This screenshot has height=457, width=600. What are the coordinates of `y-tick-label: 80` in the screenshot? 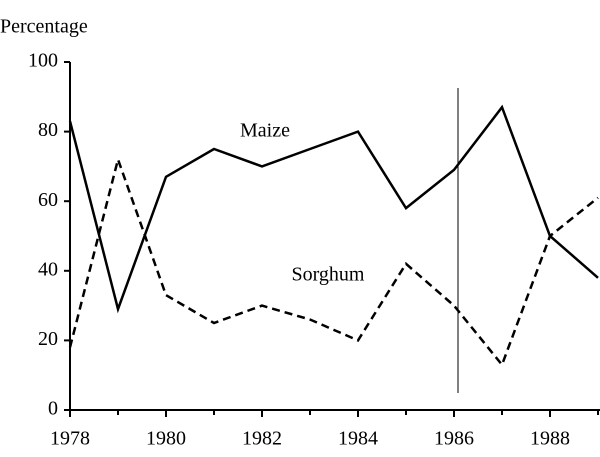 It's located at (48, 130).